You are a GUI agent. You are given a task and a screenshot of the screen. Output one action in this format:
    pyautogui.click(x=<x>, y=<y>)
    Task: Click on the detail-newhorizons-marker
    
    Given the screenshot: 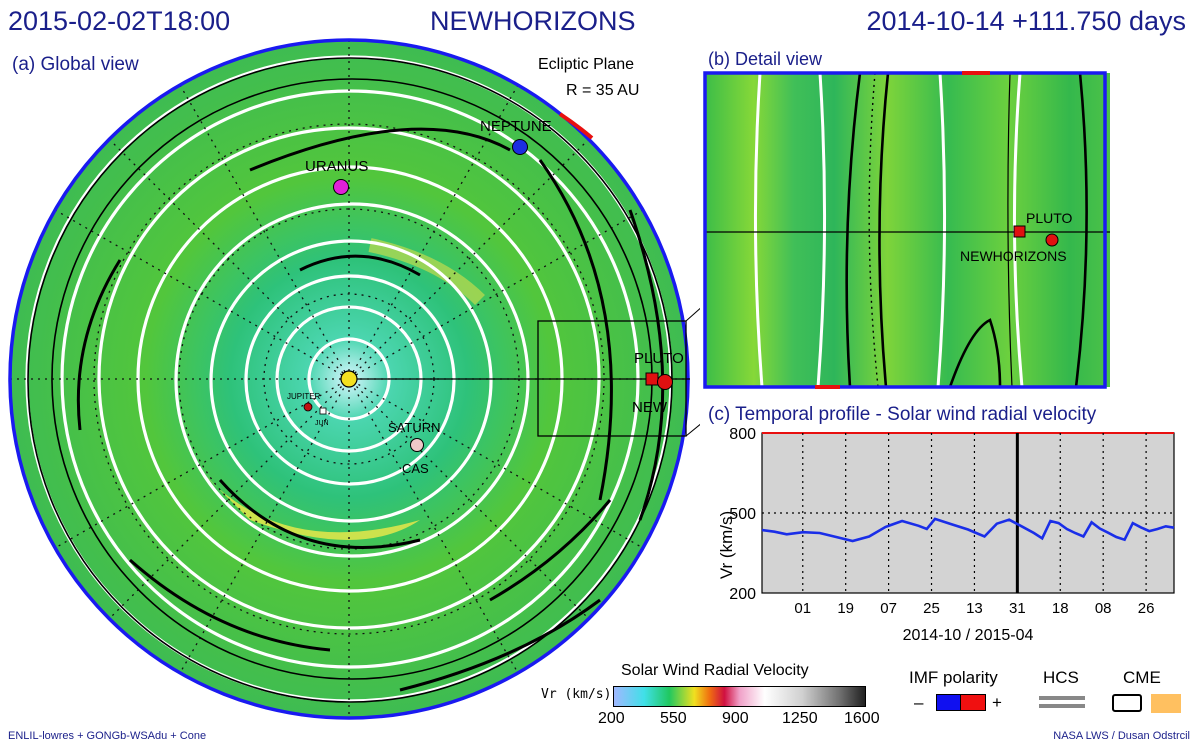 What is the action you would take?
    pyautogui.click(x=1052, y=240)
    